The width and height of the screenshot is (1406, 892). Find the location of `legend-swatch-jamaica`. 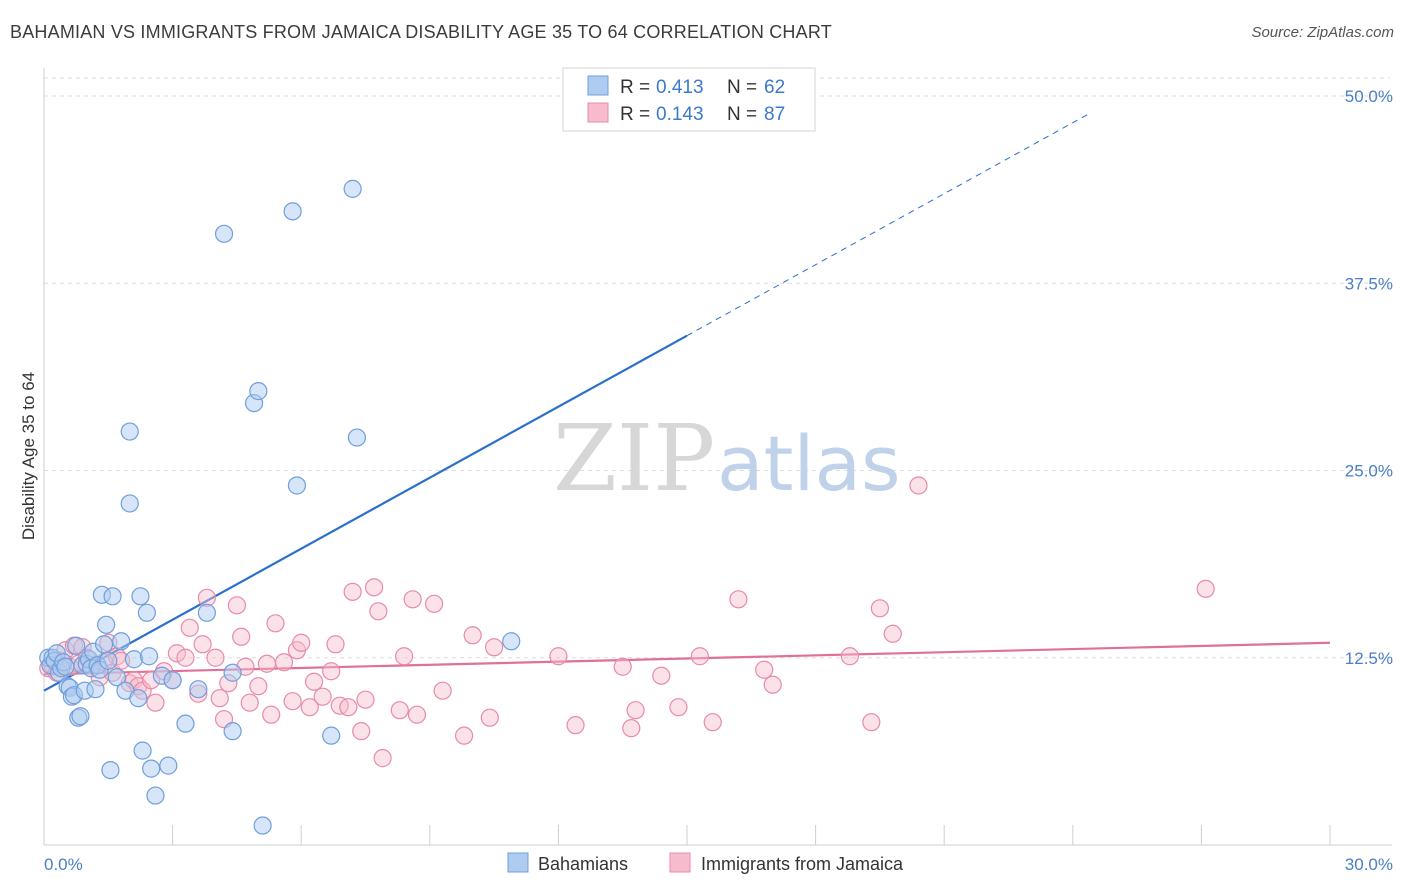

legend-swatch-jamaica is located at coordinates (598, 112).